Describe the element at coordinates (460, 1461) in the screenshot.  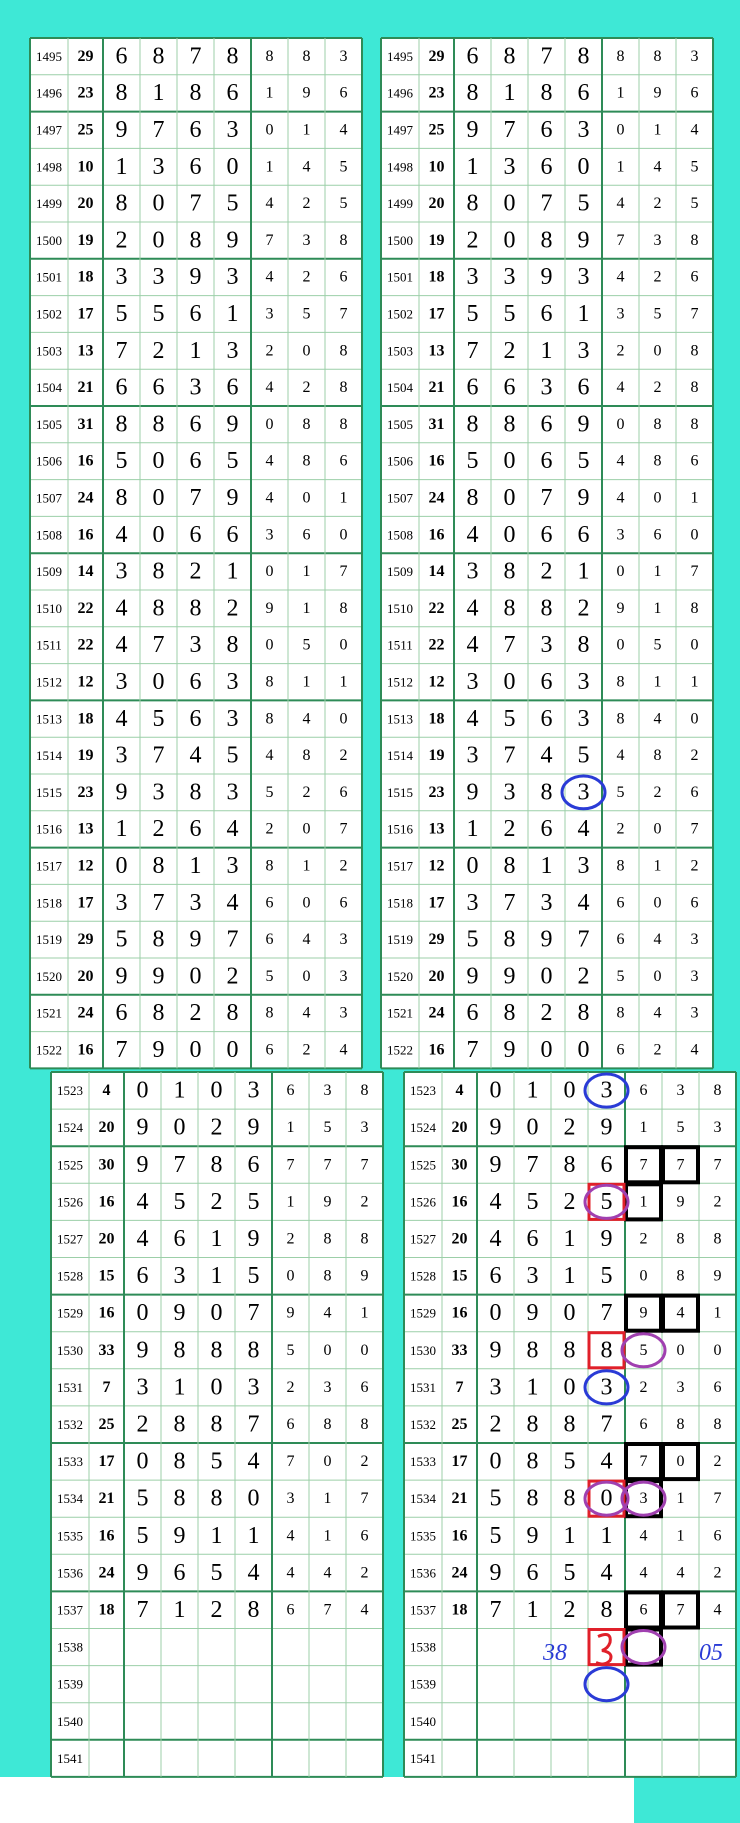
I see `cell: 17` at that location.